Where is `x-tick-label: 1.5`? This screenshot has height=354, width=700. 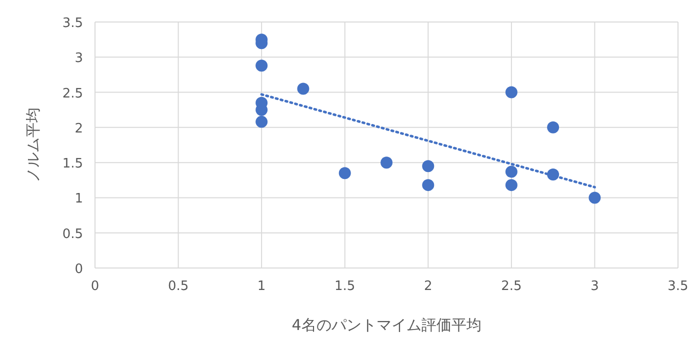 x-tick-label: 1.5 is located at coordinates (345, 286).